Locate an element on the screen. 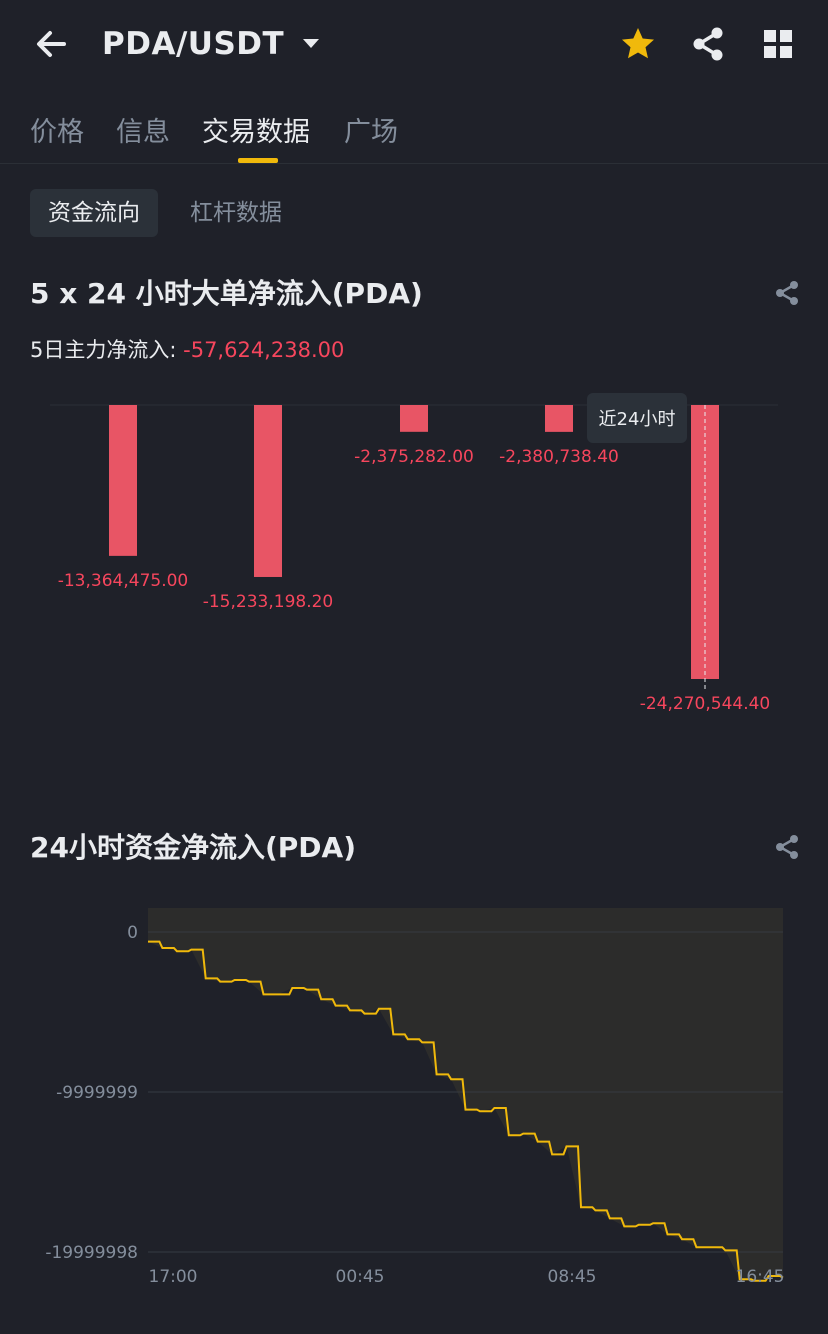 The image size is (828, 1334). share-icon is located at coordinates (708, 44).